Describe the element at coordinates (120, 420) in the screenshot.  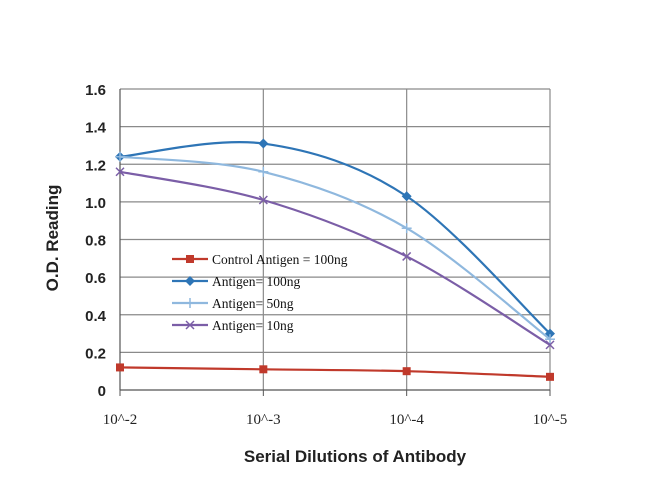
I see `x-tick-label: 10^-2` at that location.